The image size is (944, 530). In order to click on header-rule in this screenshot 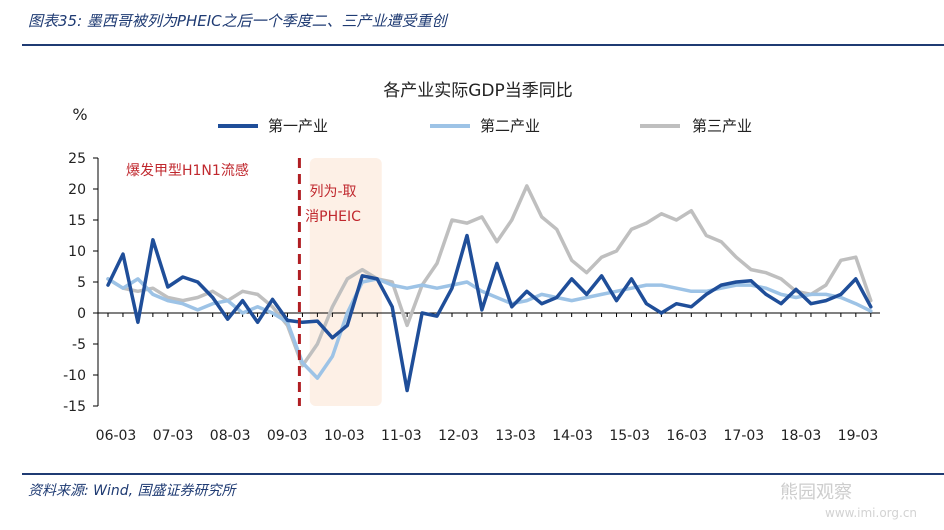, I will do `click(483, 45)`.